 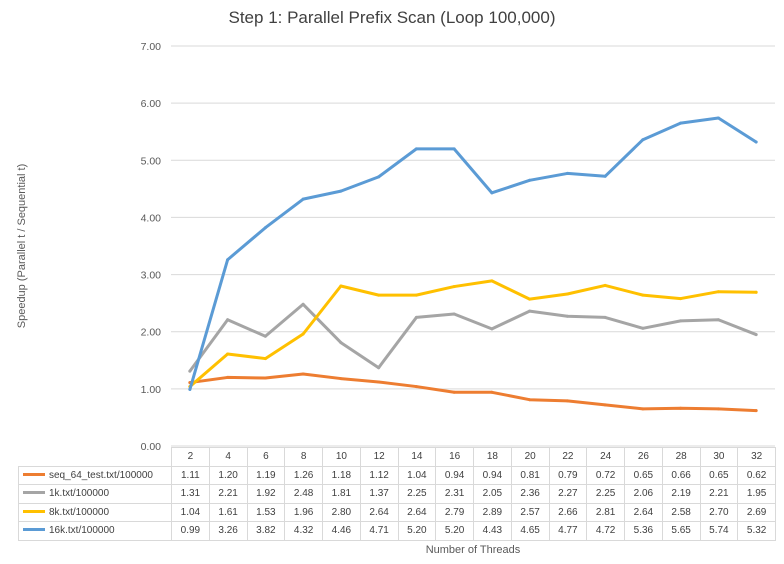 What do you see at coordinates (417, 531) in the screenshot?
I see `data-label: 5.20` at bounding box center [417, 531].